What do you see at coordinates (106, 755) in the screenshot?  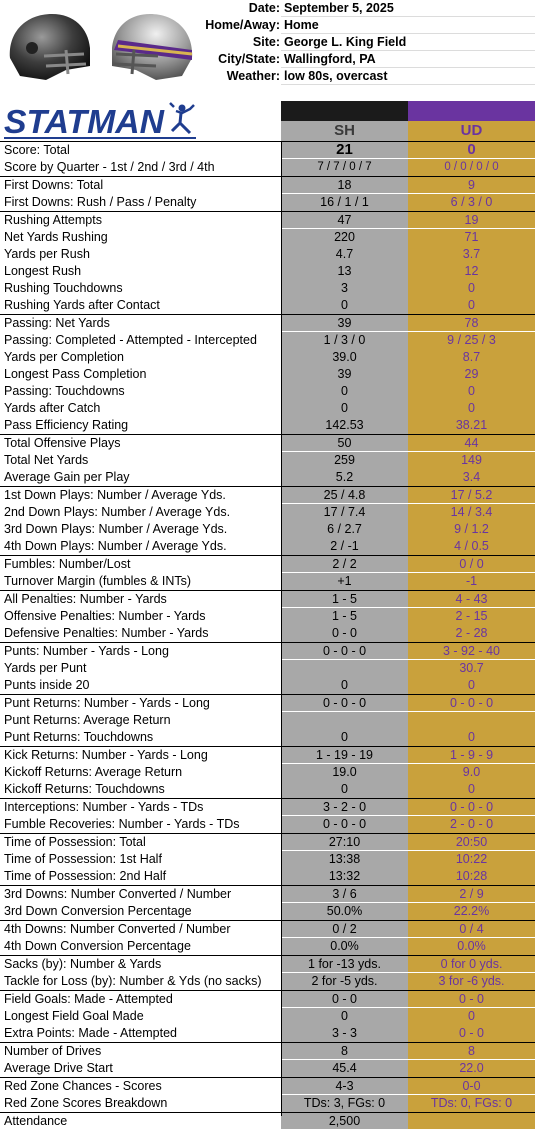 I see `stat-label: Kick Returns: Number - Yards - Long` at bounding box center [106, 755].